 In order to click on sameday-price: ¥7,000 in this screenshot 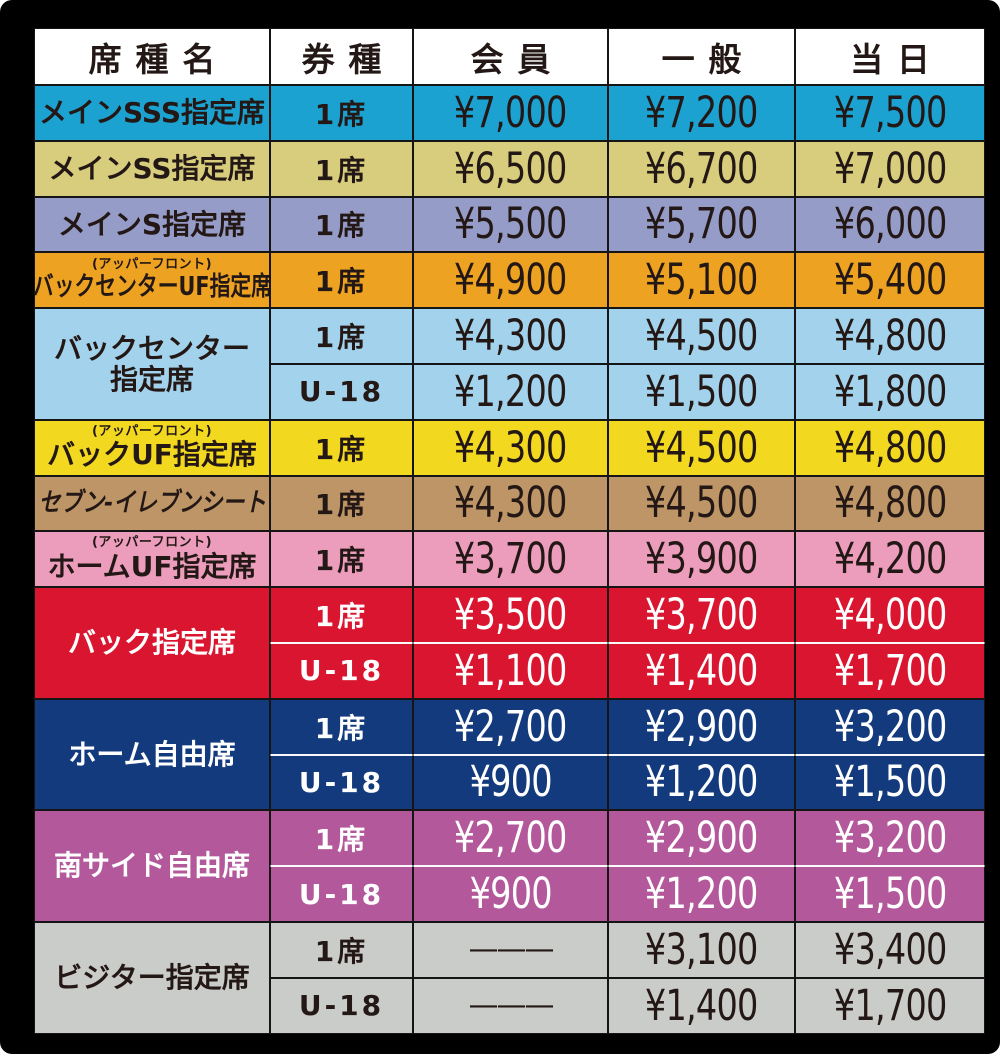, I will do `click(890, 168)`.